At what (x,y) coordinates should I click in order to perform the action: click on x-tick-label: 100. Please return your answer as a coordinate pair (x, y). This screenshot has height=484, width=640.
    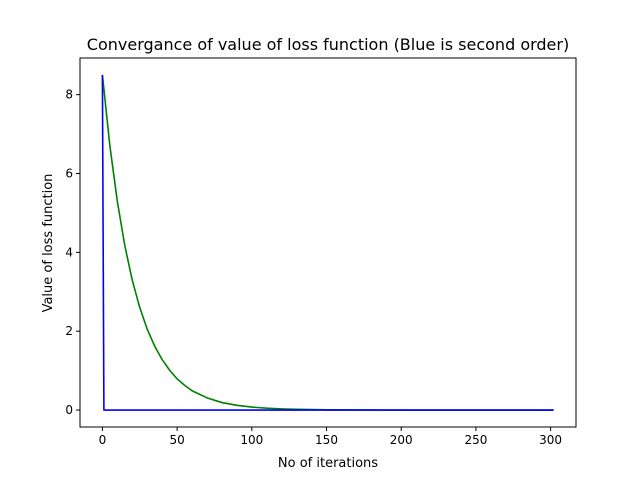
    Looking at the image, I should click on (251, 440).